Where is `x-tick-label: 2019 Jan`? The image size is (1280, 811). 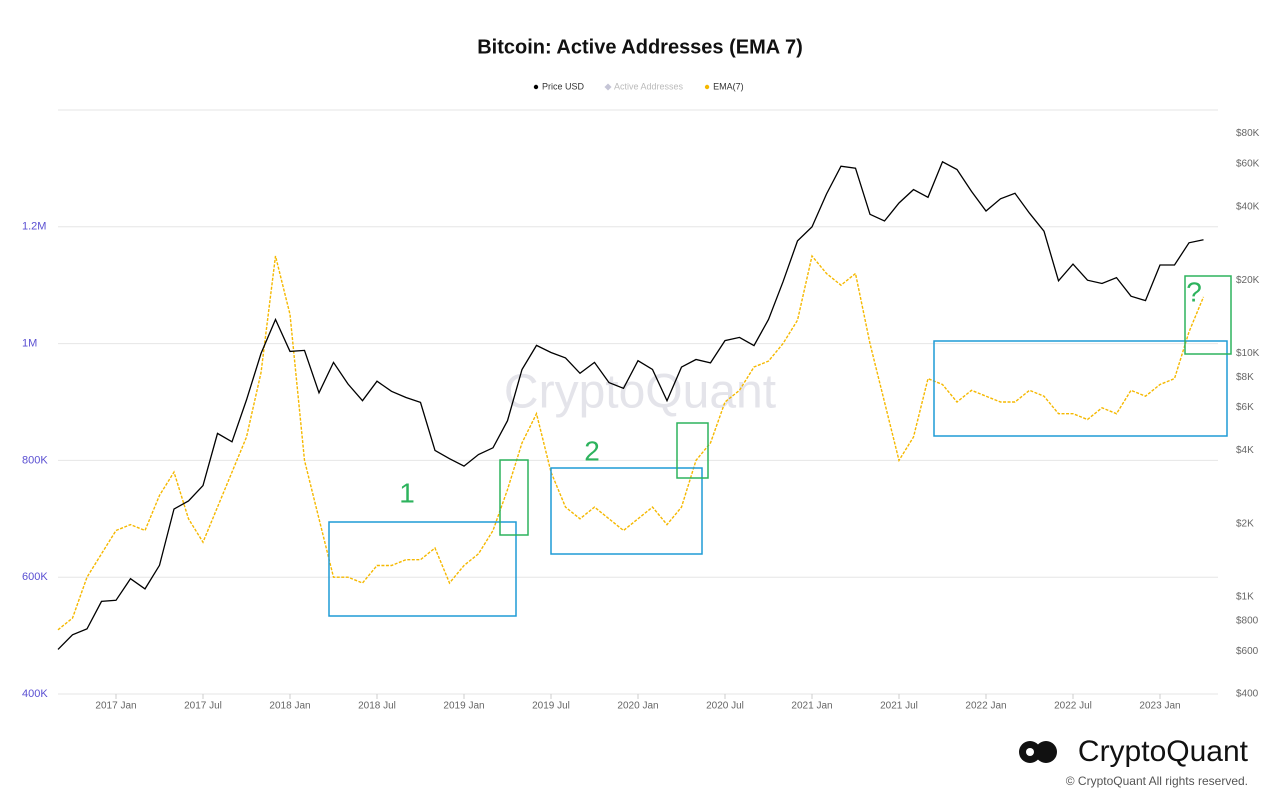
x-tick-label: 2019 Jan is located at coordinates (463, 706).